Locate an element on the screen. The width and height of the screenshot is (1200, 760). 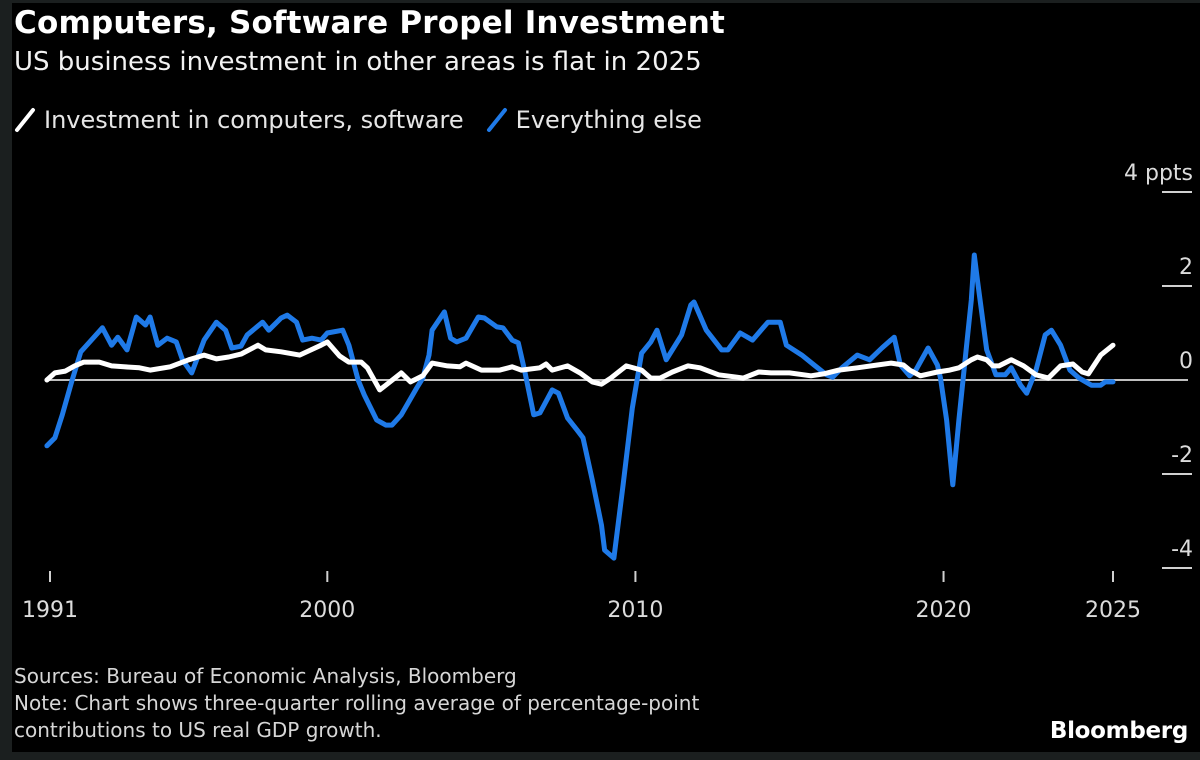
y-tick-label: 2 is located at coordinates (1186, 267).